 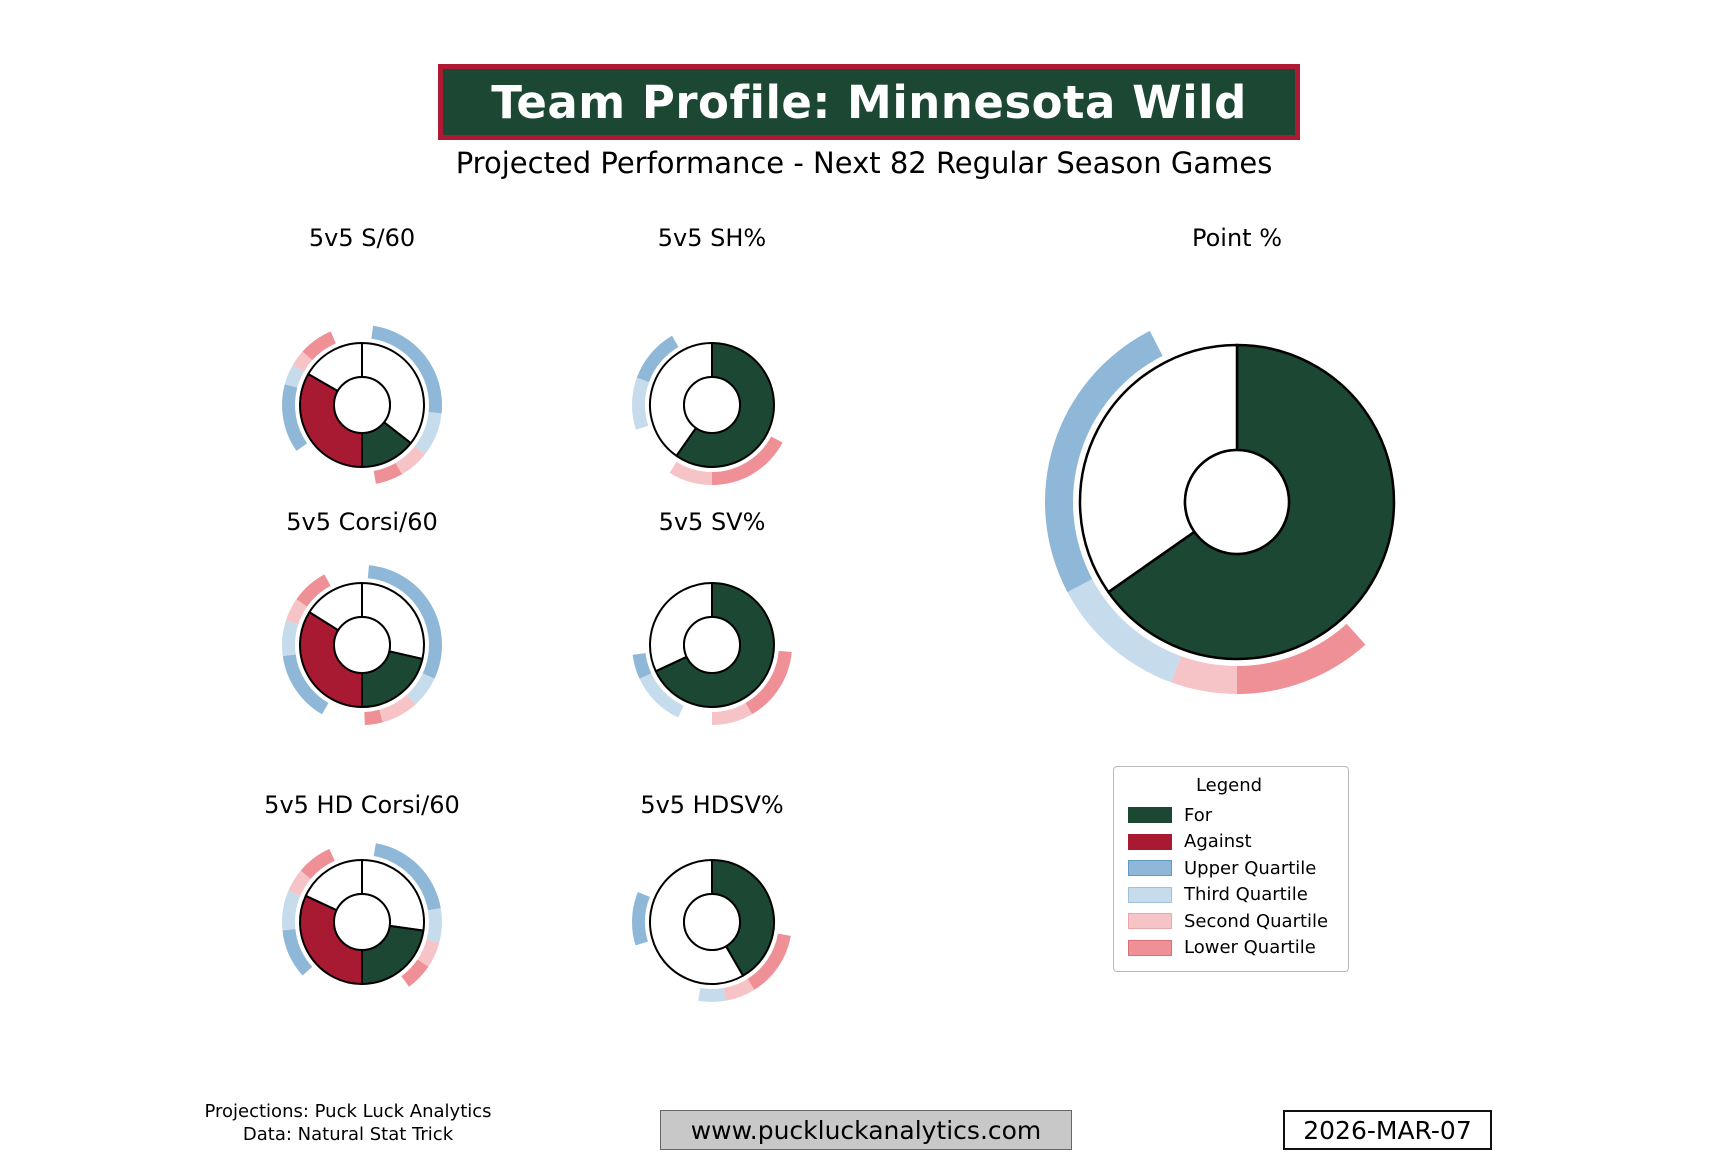 I want to click on chart-title-hdsv-pct: 5v5 HDSV%, so click(x=712, y=805).